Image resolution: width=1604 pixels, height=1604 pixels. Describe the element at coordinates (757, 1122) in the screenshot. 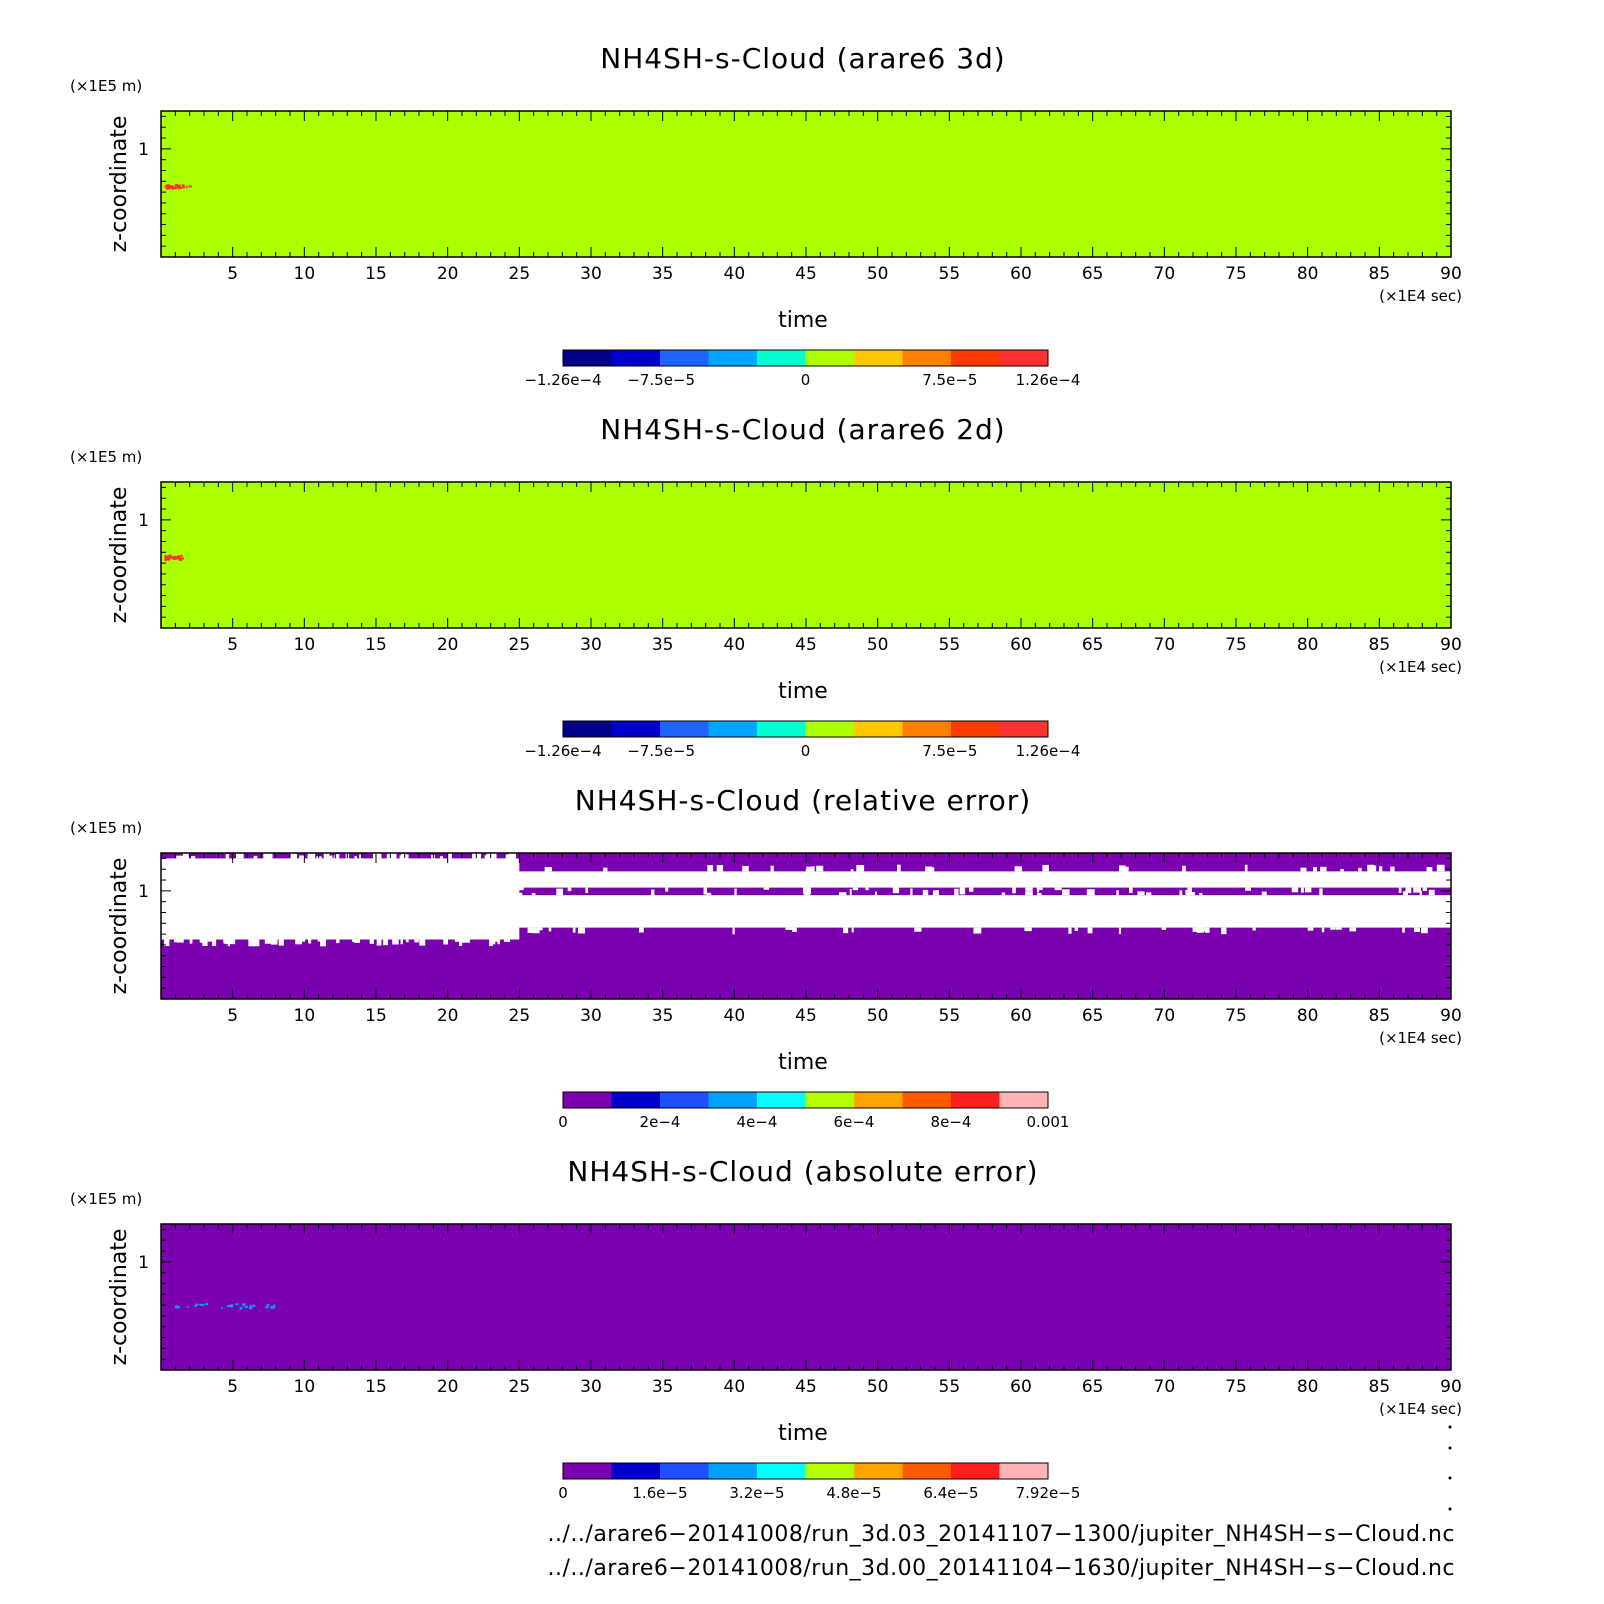

I see `colorbar-label: 4e−4` at that location.